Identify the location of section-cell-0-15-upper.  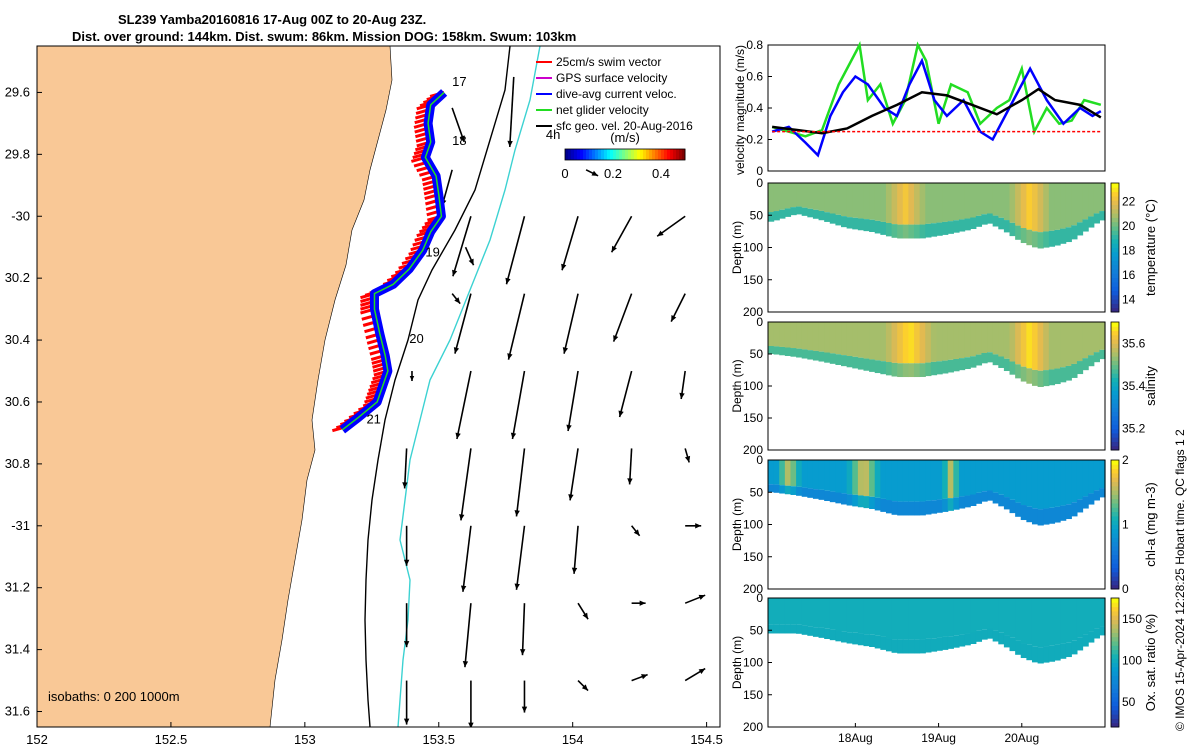
(855, 200).